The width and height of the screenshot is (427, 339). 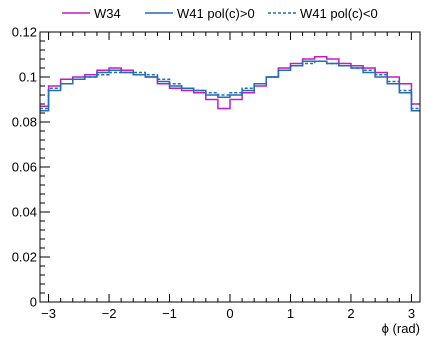 I want to click on plot-area, so click(x=230, y=84).